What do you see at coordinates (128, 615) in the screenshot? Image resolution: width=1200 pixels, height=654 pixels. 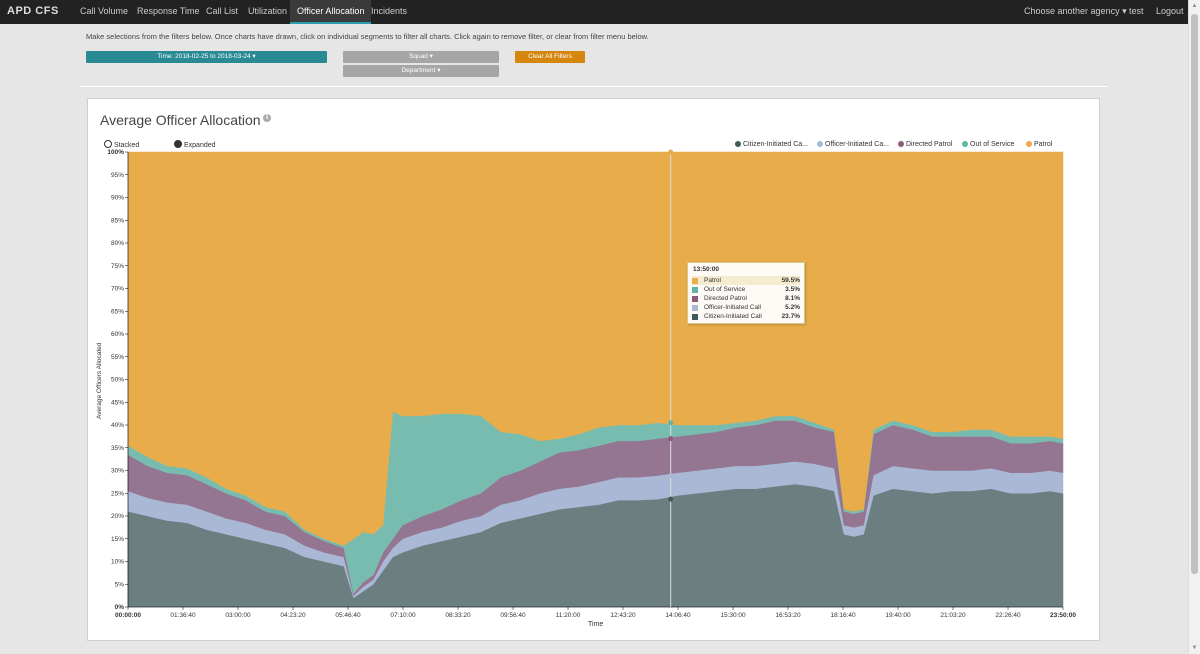 I see `x-tick-label: 00:00:00` at bounding box center [128, 615].